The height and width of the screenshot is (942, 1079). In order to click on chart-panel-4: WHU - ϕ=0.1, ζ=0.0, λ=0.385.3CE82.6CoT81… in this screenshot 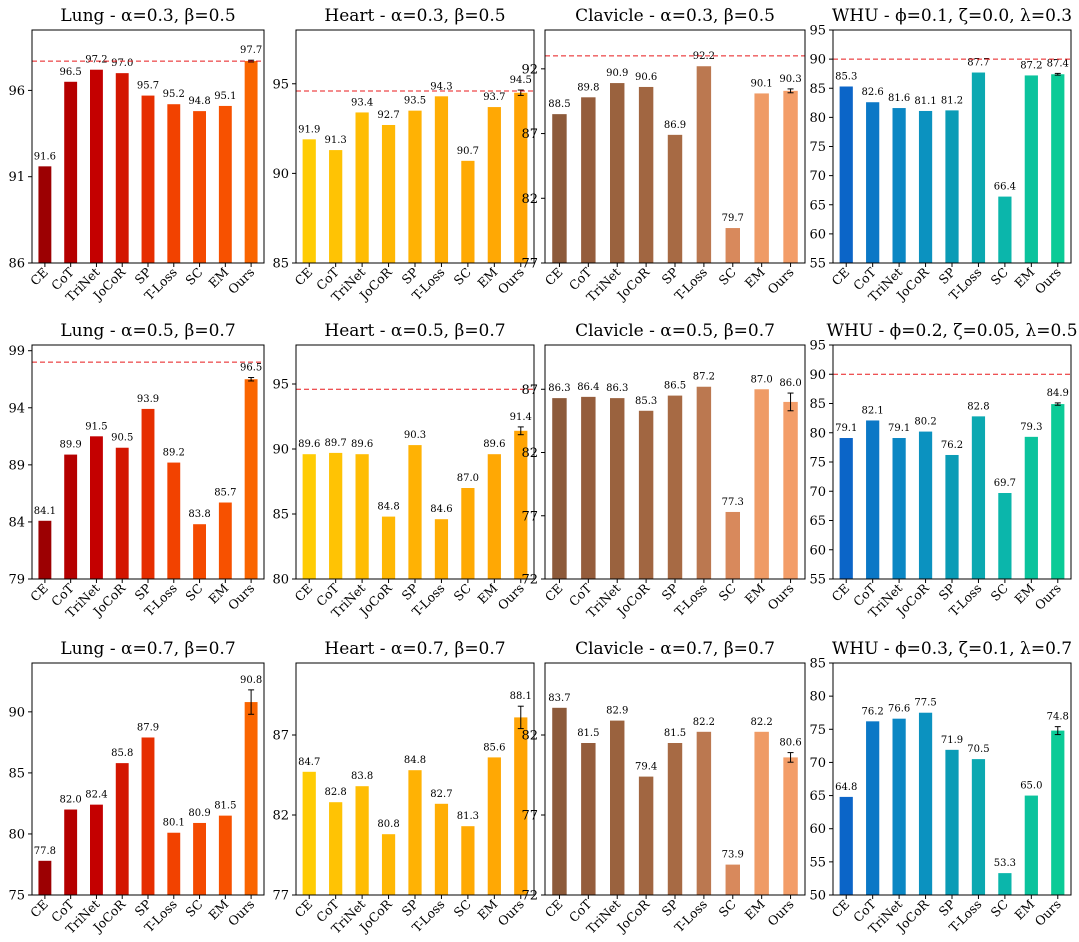, I will do `click(940, 155)`.